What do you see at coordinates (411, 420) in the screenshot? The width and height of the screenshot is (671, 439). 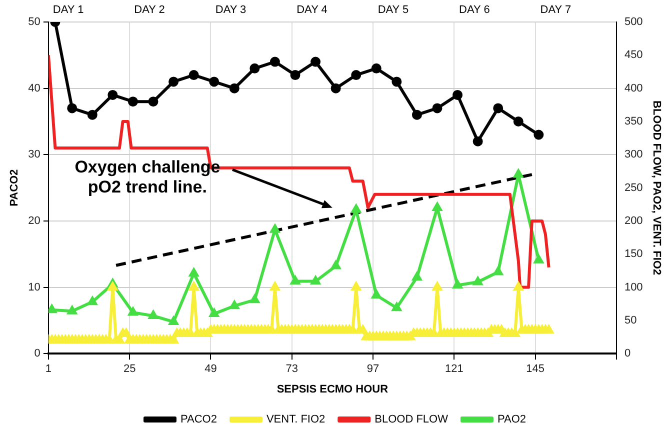 I see `legend-label: BLOOD FLOW` at bounding box center [411, 420].